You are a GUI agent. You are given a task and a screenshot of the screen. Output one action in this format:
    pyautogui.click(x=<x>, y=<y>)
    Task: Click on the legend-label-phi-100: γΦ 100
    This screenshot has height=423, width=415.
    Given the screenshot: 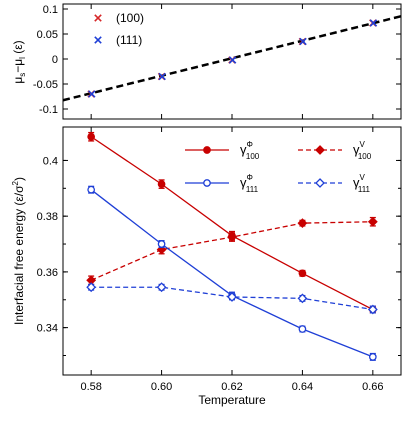 What is the action you would take?
    pyautogui.click(x=250, y=150)
    